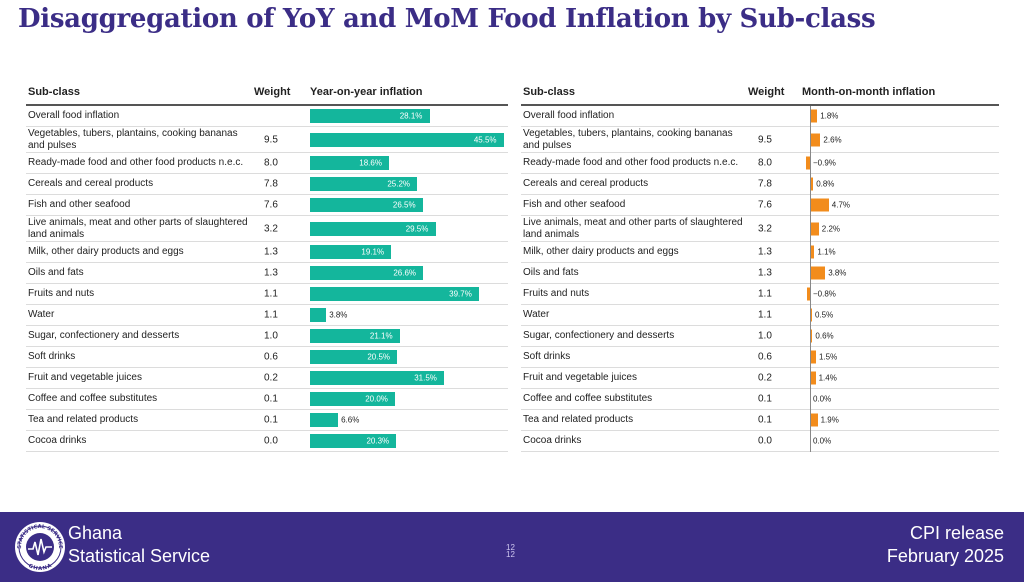  Describe the element at coordinates (54, 92) in the screenshot. I see `yoy-subclass-header: Sub-class` at that location.